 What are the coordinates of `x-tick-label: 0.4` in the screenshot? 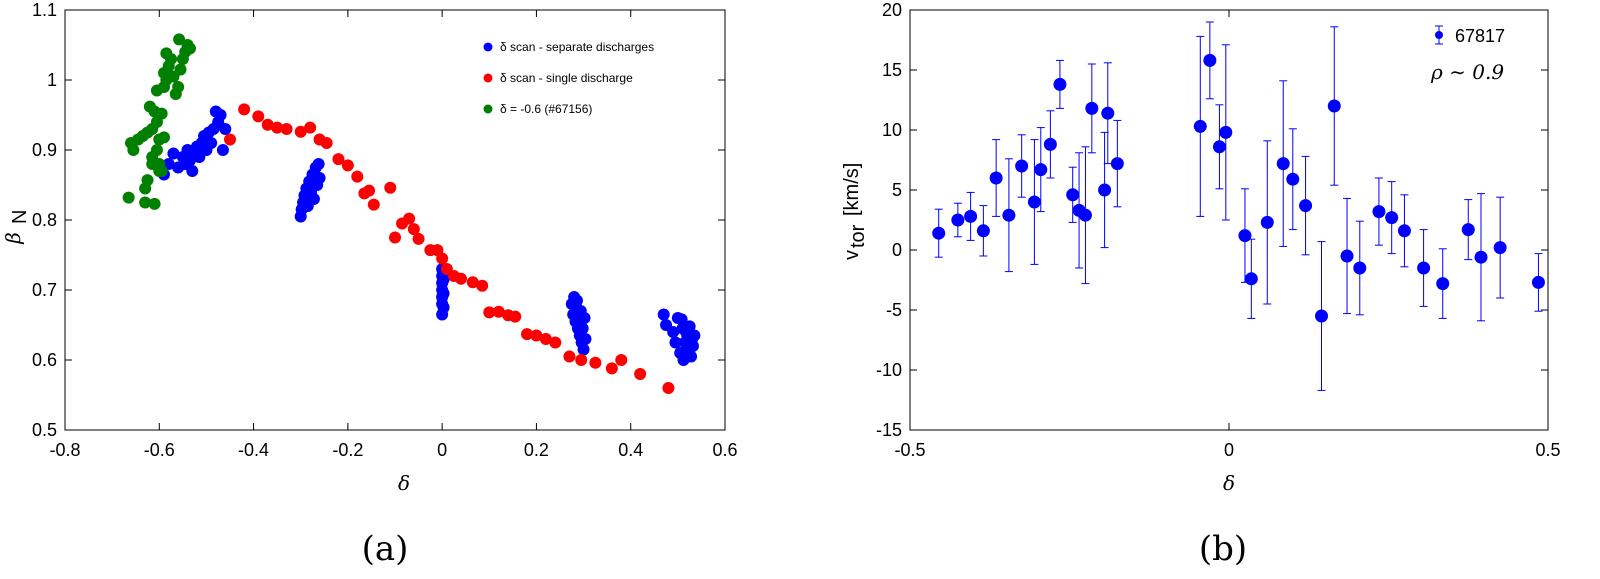 It's located at (630, 450).